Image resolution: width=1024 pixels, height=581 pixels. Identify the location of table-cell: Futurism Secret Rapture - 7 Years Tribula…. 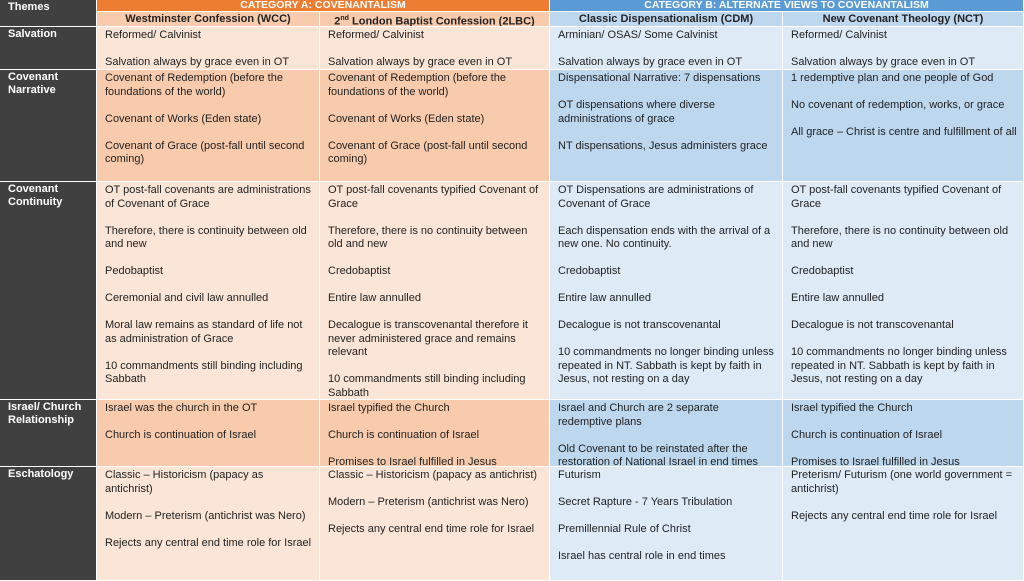
(666, 524).